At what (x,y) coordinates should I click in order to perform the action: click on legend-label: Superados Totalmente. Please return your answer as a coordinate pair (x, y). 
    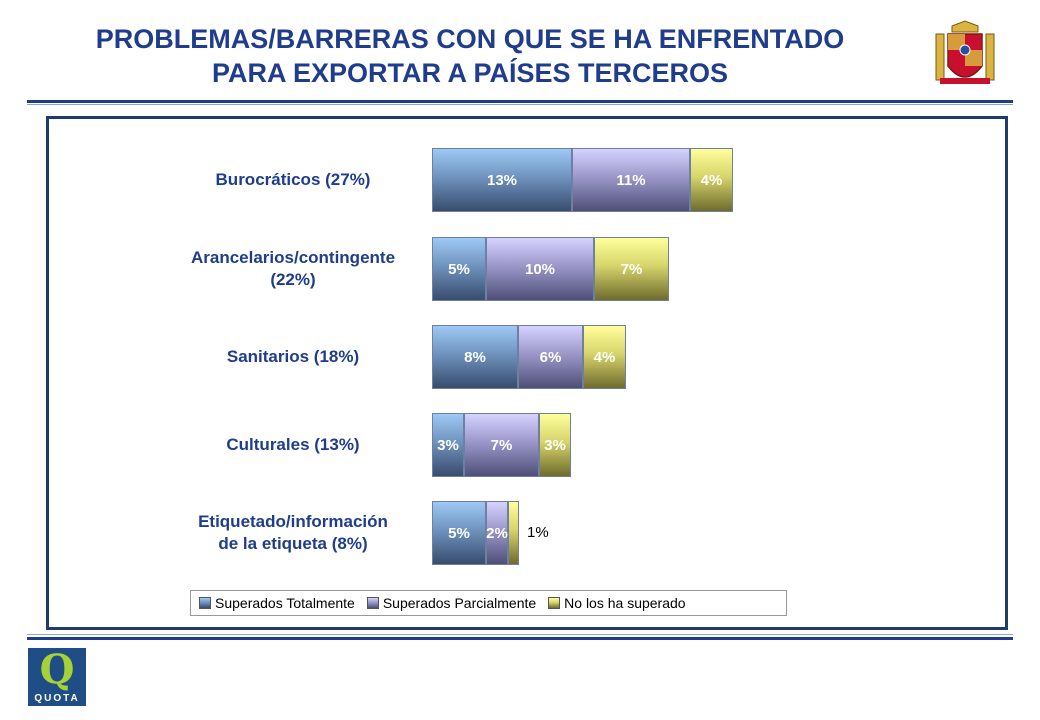
    Looking at the image, I should click on (285, 603).